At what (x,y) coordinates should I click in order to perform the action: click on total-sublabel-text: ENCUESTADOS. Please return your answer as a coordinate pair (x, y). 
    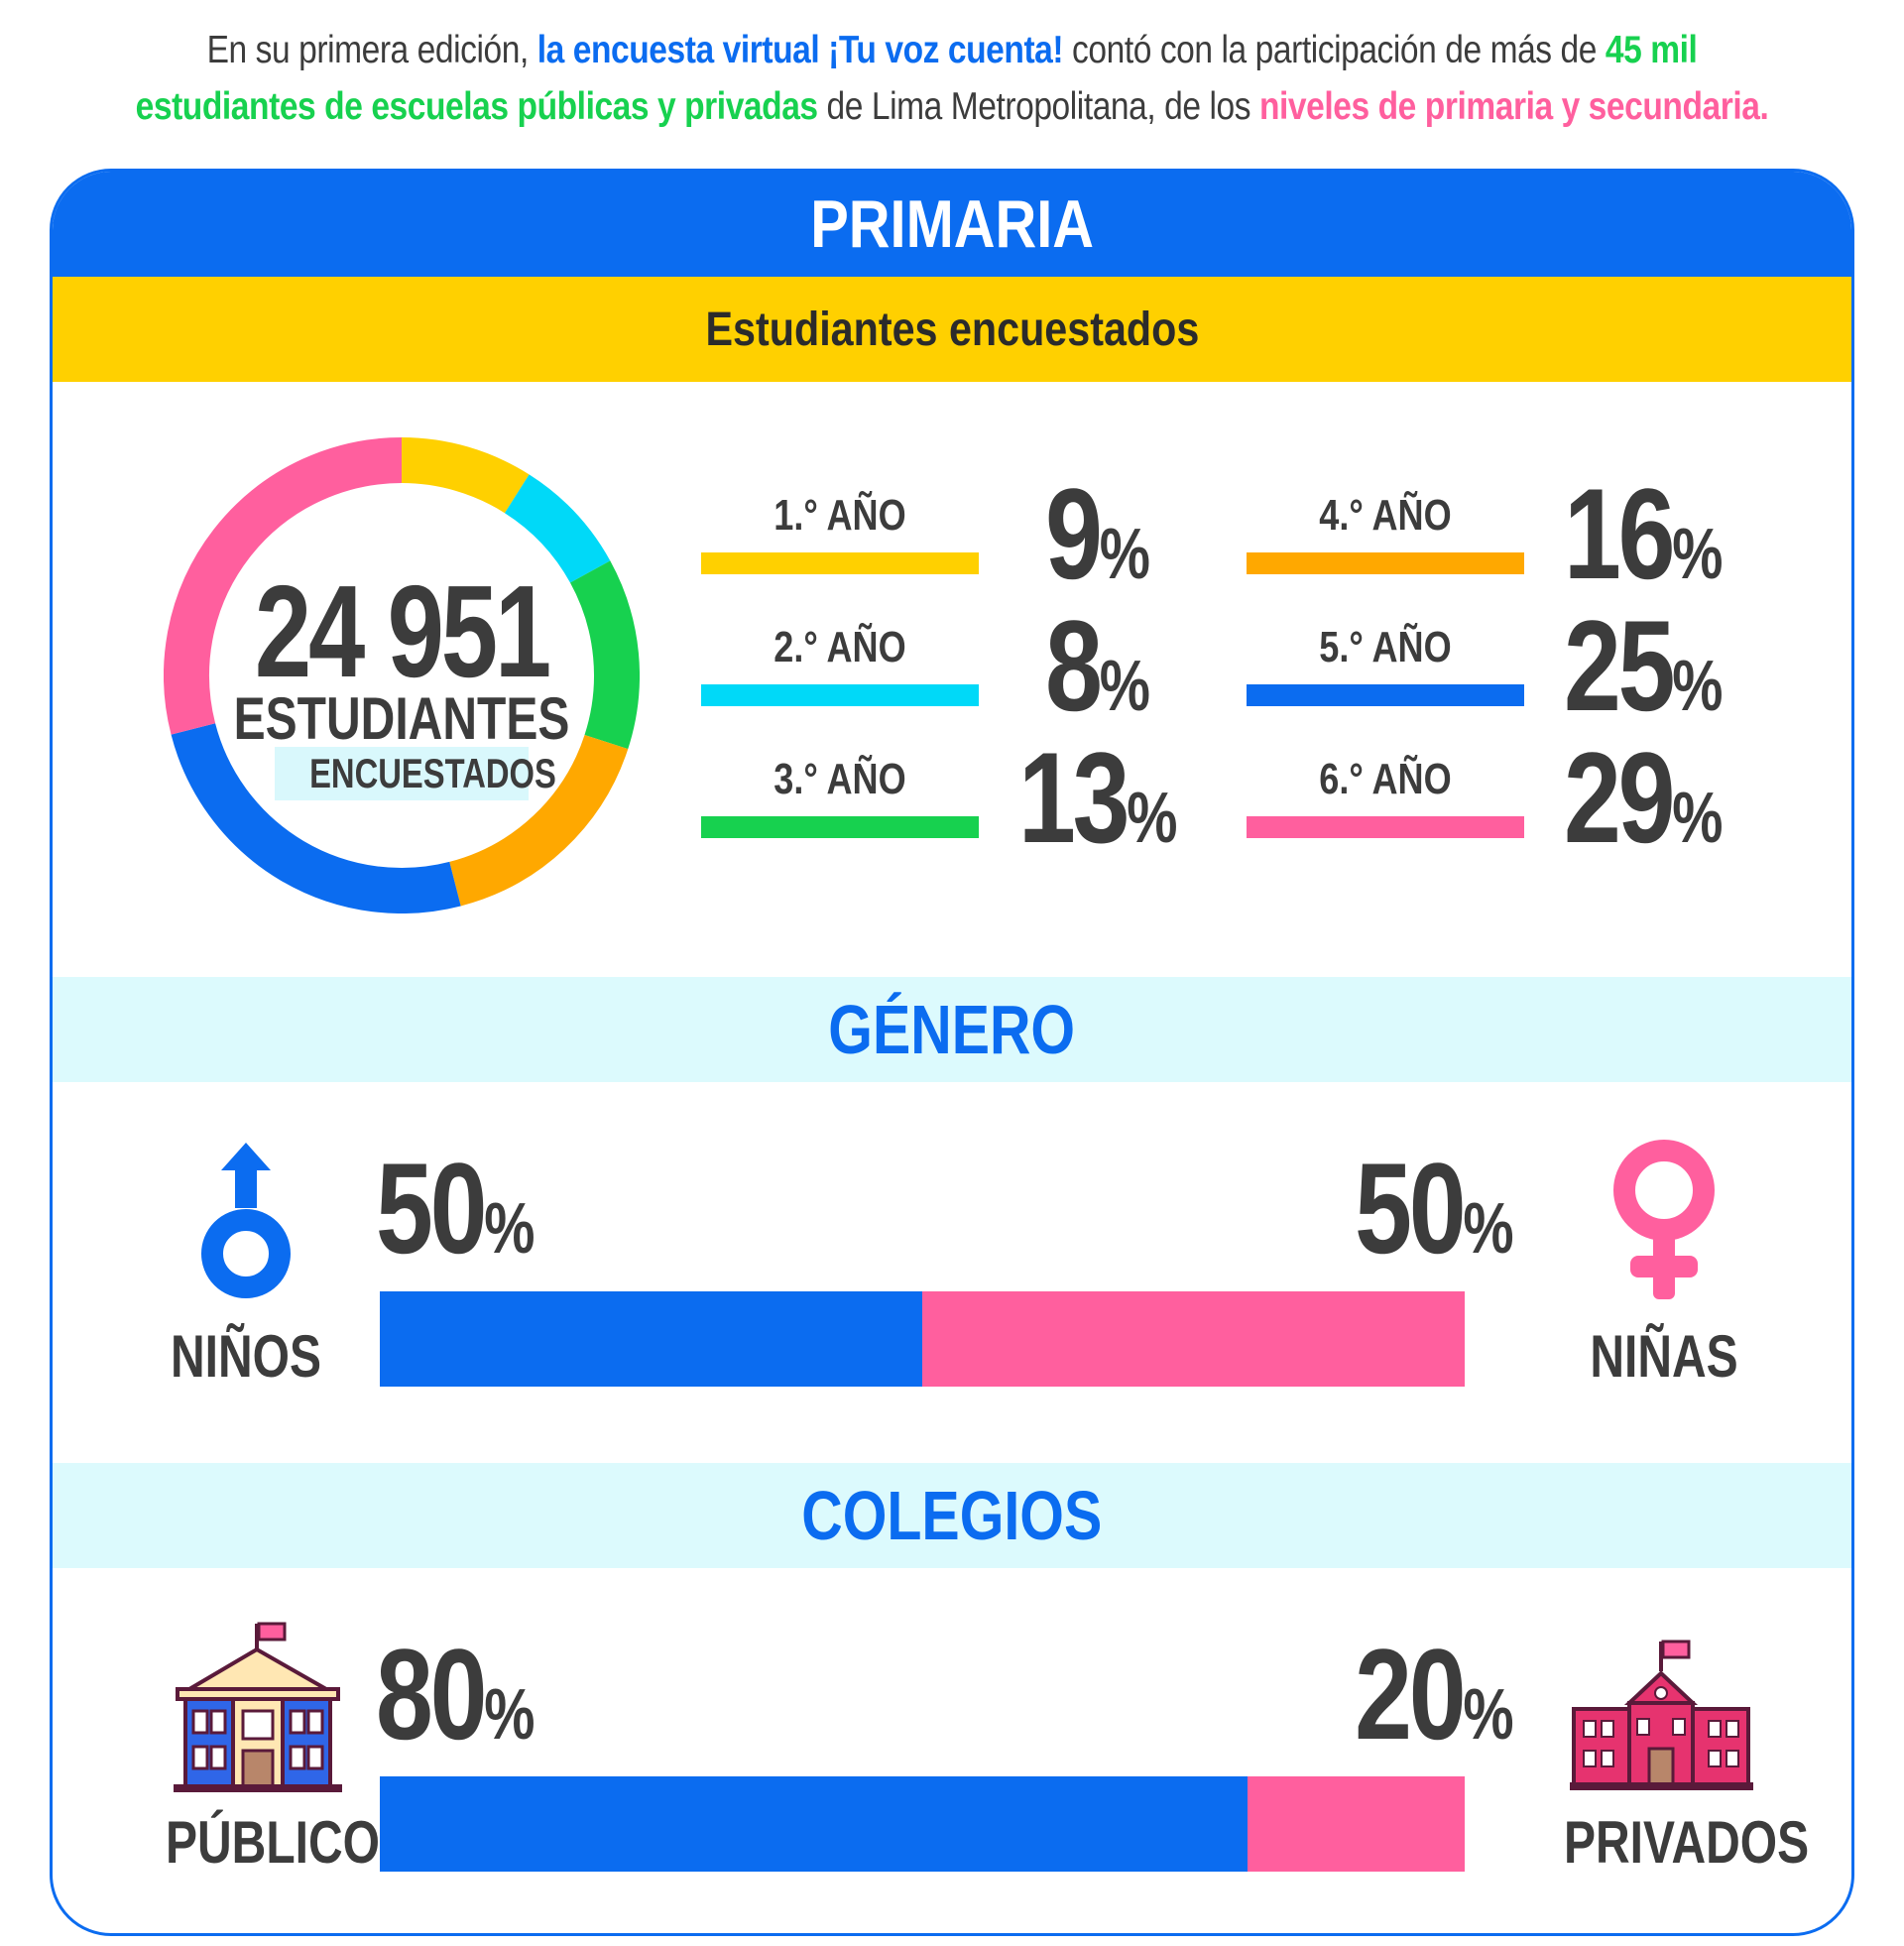
    Looking at the image, I should click on (432, 773).